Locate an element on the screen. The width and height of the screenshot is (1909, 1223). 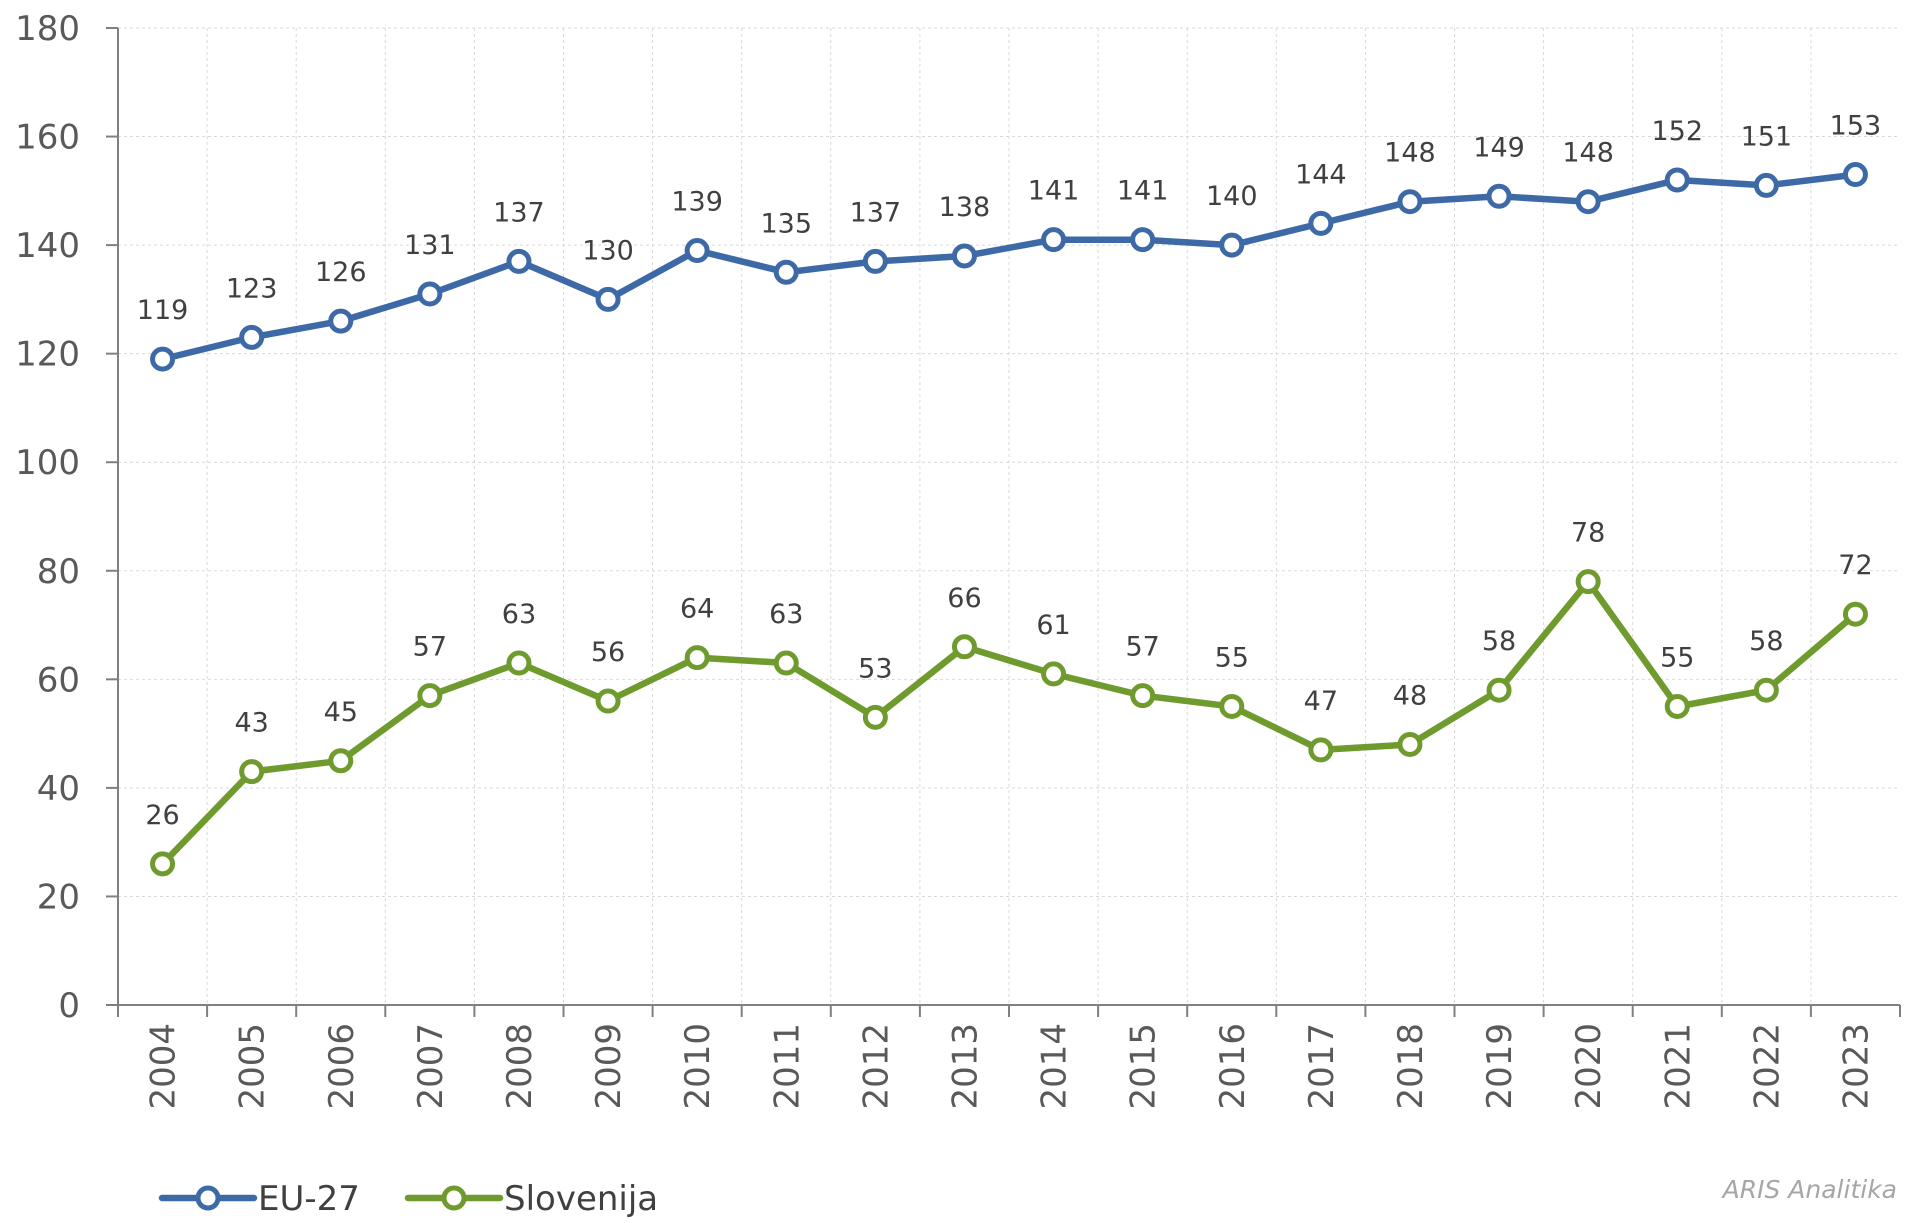
x-tick-label: 2006 is located at coordinates (342, 1066).